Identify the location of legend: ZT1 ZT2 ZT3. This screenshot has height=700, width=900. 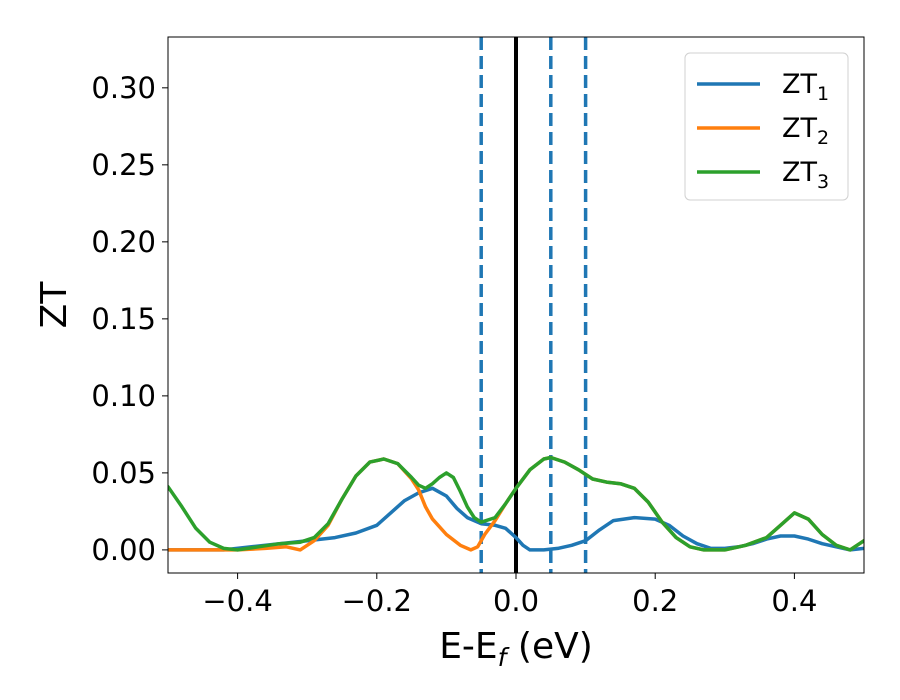
(766, 126).